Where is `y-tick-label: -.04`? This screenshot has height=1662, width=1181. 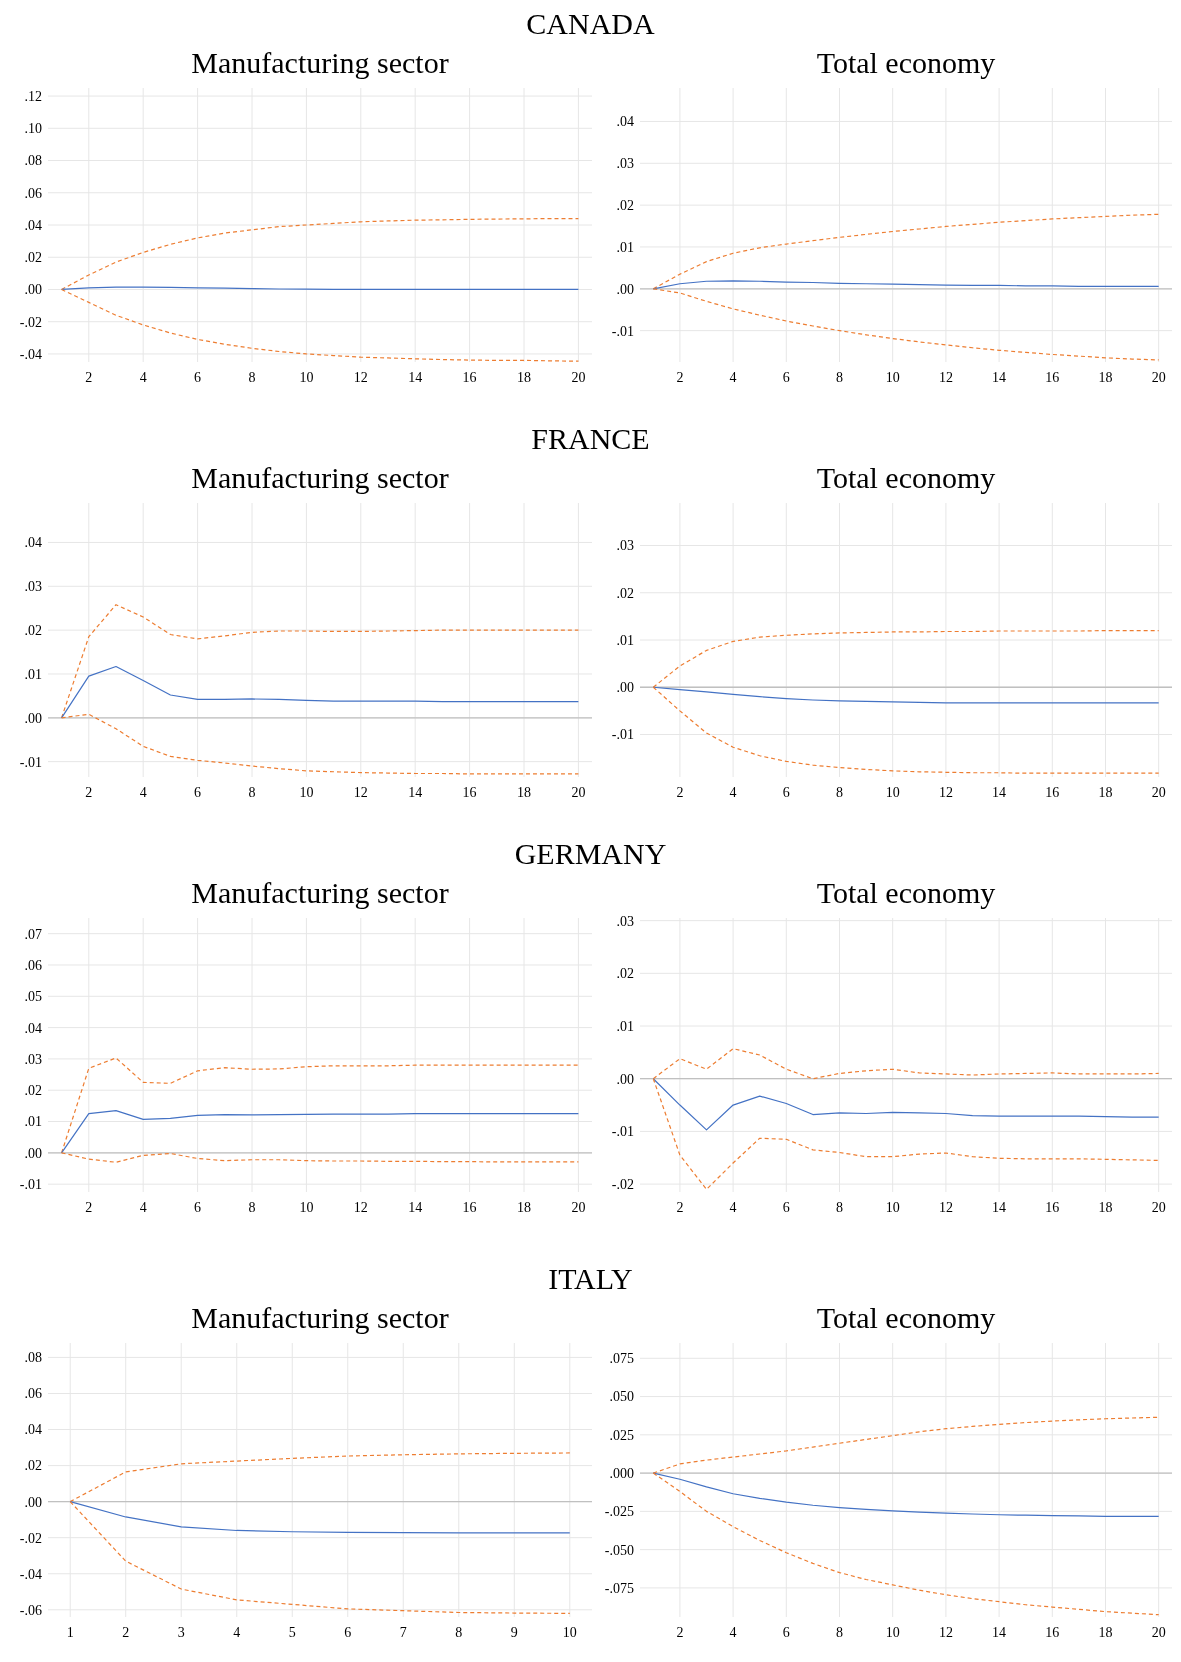
y-tick-label: -.04 is located at coordinates (30, 1574).